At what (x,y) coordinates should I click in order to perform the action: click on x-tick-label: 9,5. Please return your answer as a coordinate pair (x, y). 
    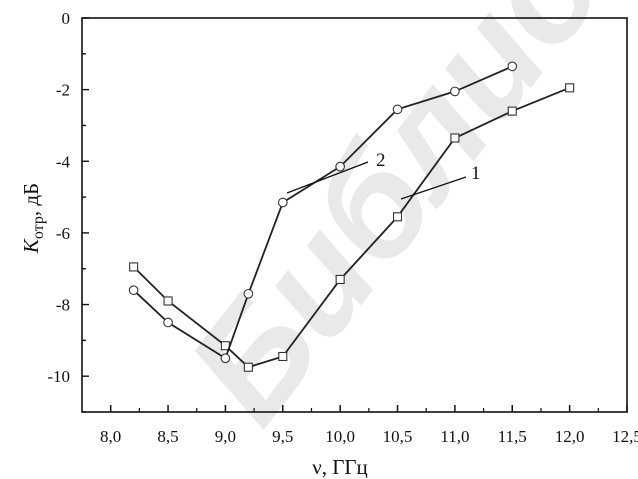
    Looking at the image, I should click on (282, 436).